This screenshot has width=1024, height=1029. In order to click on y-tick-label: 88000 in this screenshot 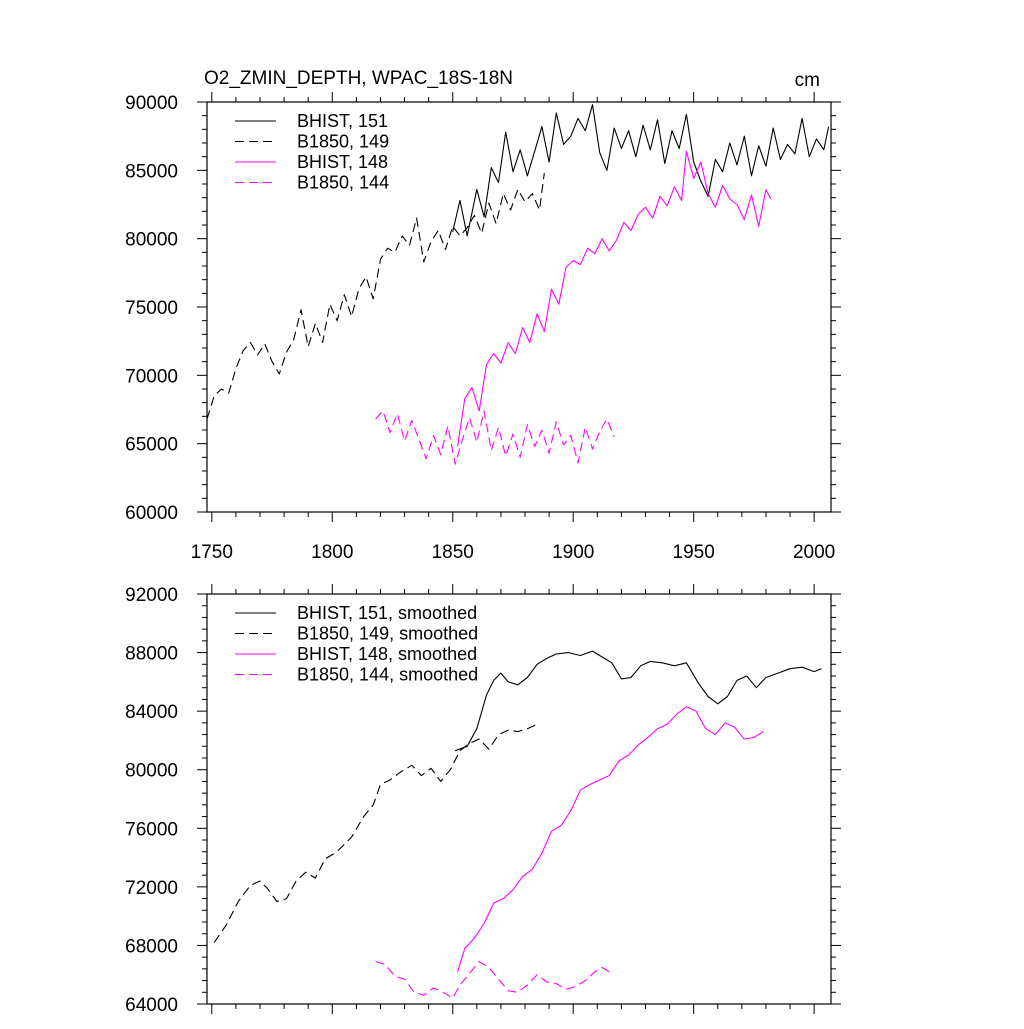, I will do `click(151, 654)`.